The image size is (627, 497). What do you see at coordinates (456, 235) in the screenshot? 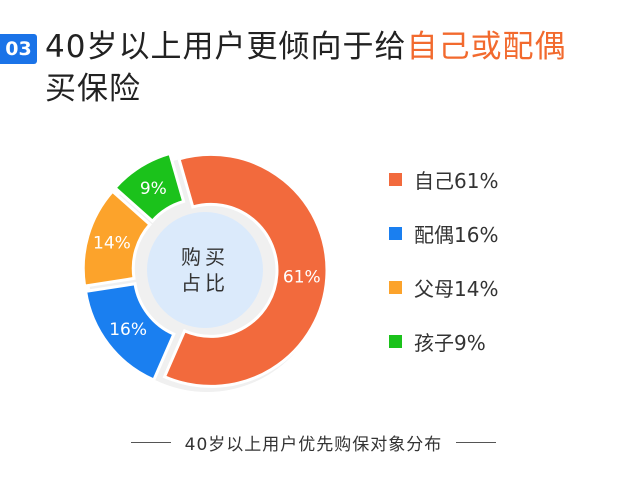
I see `legend-label: 配偶16%` at bounding box center [456, 235].